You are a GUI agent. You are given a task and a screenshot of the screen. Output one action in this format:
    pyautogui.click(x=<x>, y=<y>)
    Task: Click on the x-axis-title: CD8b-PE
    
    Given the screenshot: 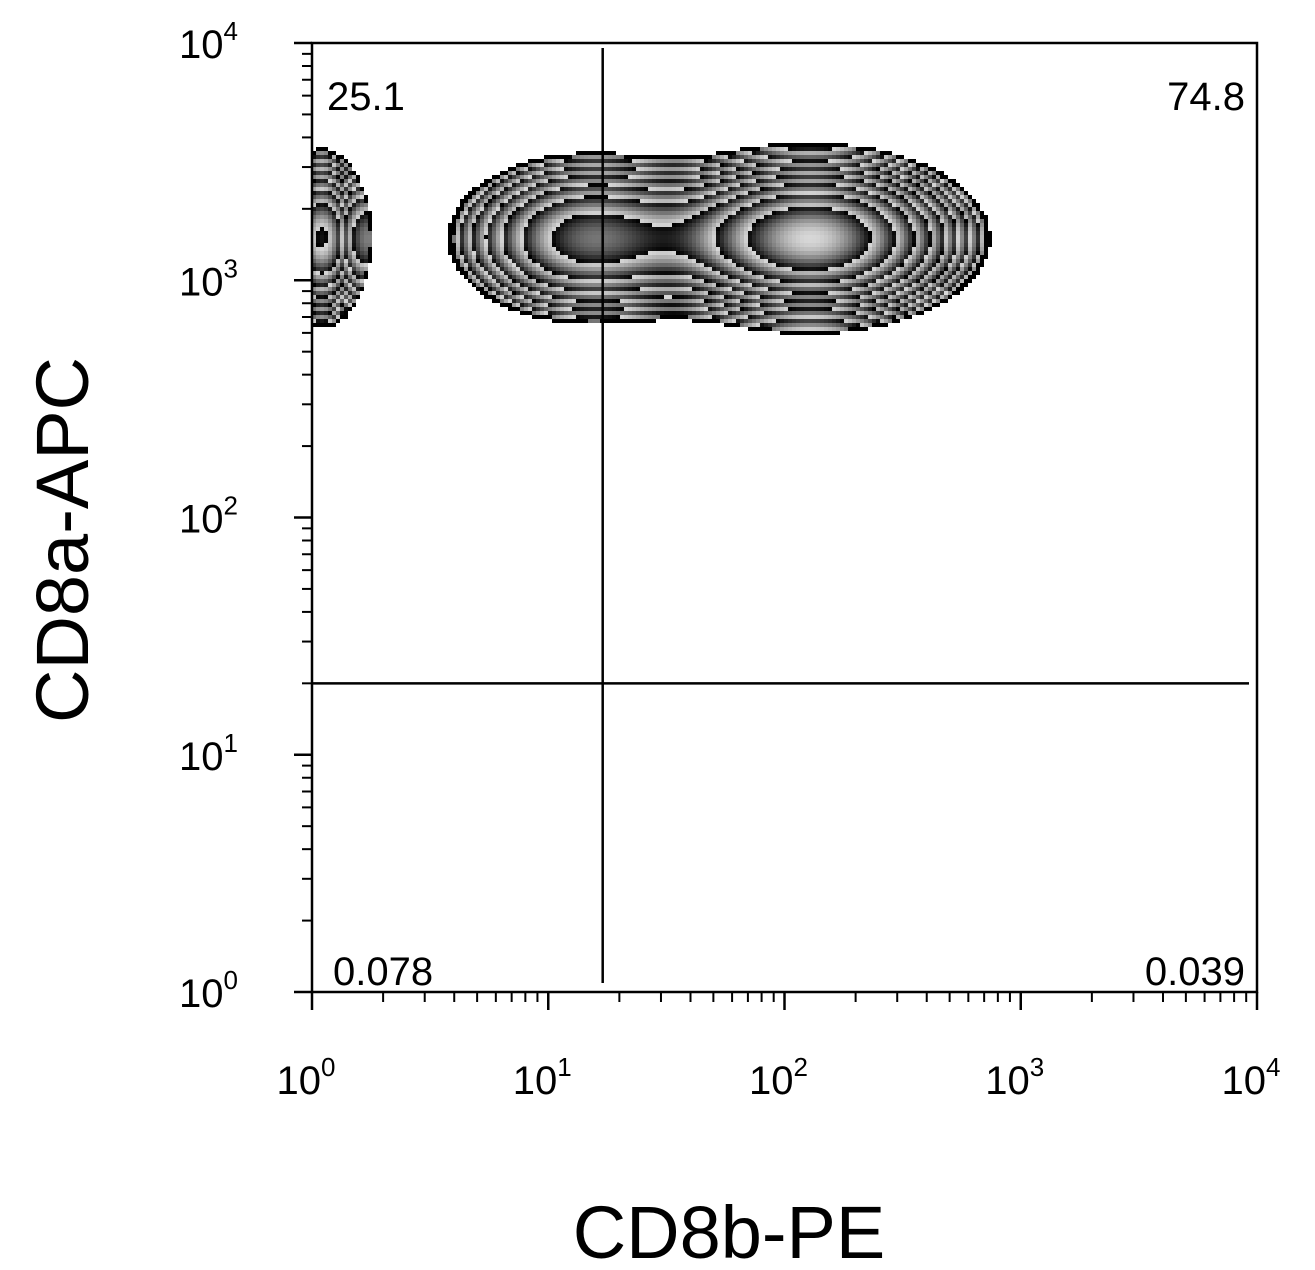 What is the action you would take?
    pyautogui.click(x=729, y=1230)
    